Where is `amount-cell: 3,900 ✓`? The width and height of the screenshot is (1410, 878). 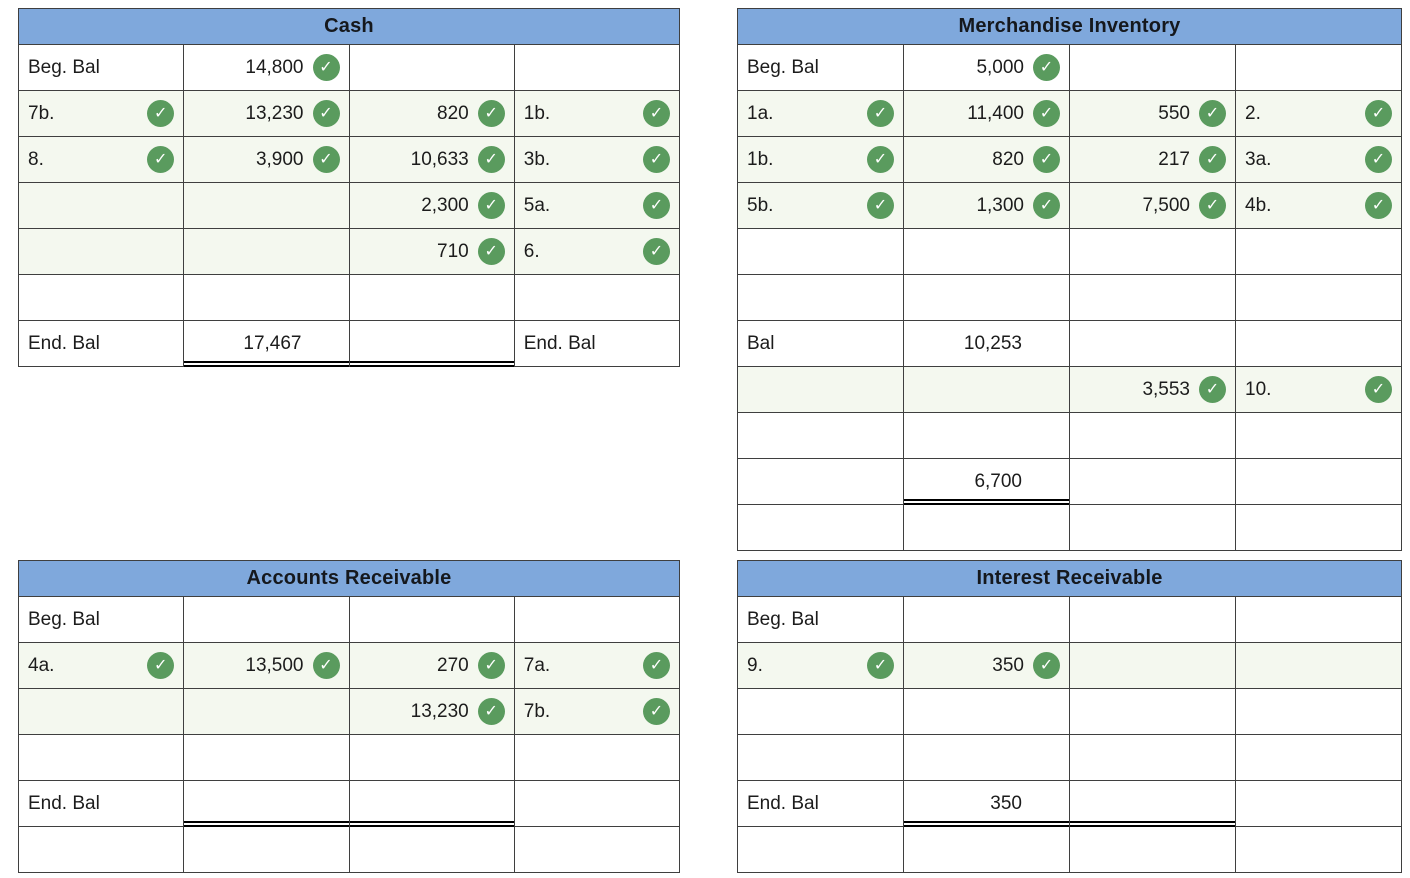
amount-cell: 3,900 ✓ is located at coordinates (267, 160).